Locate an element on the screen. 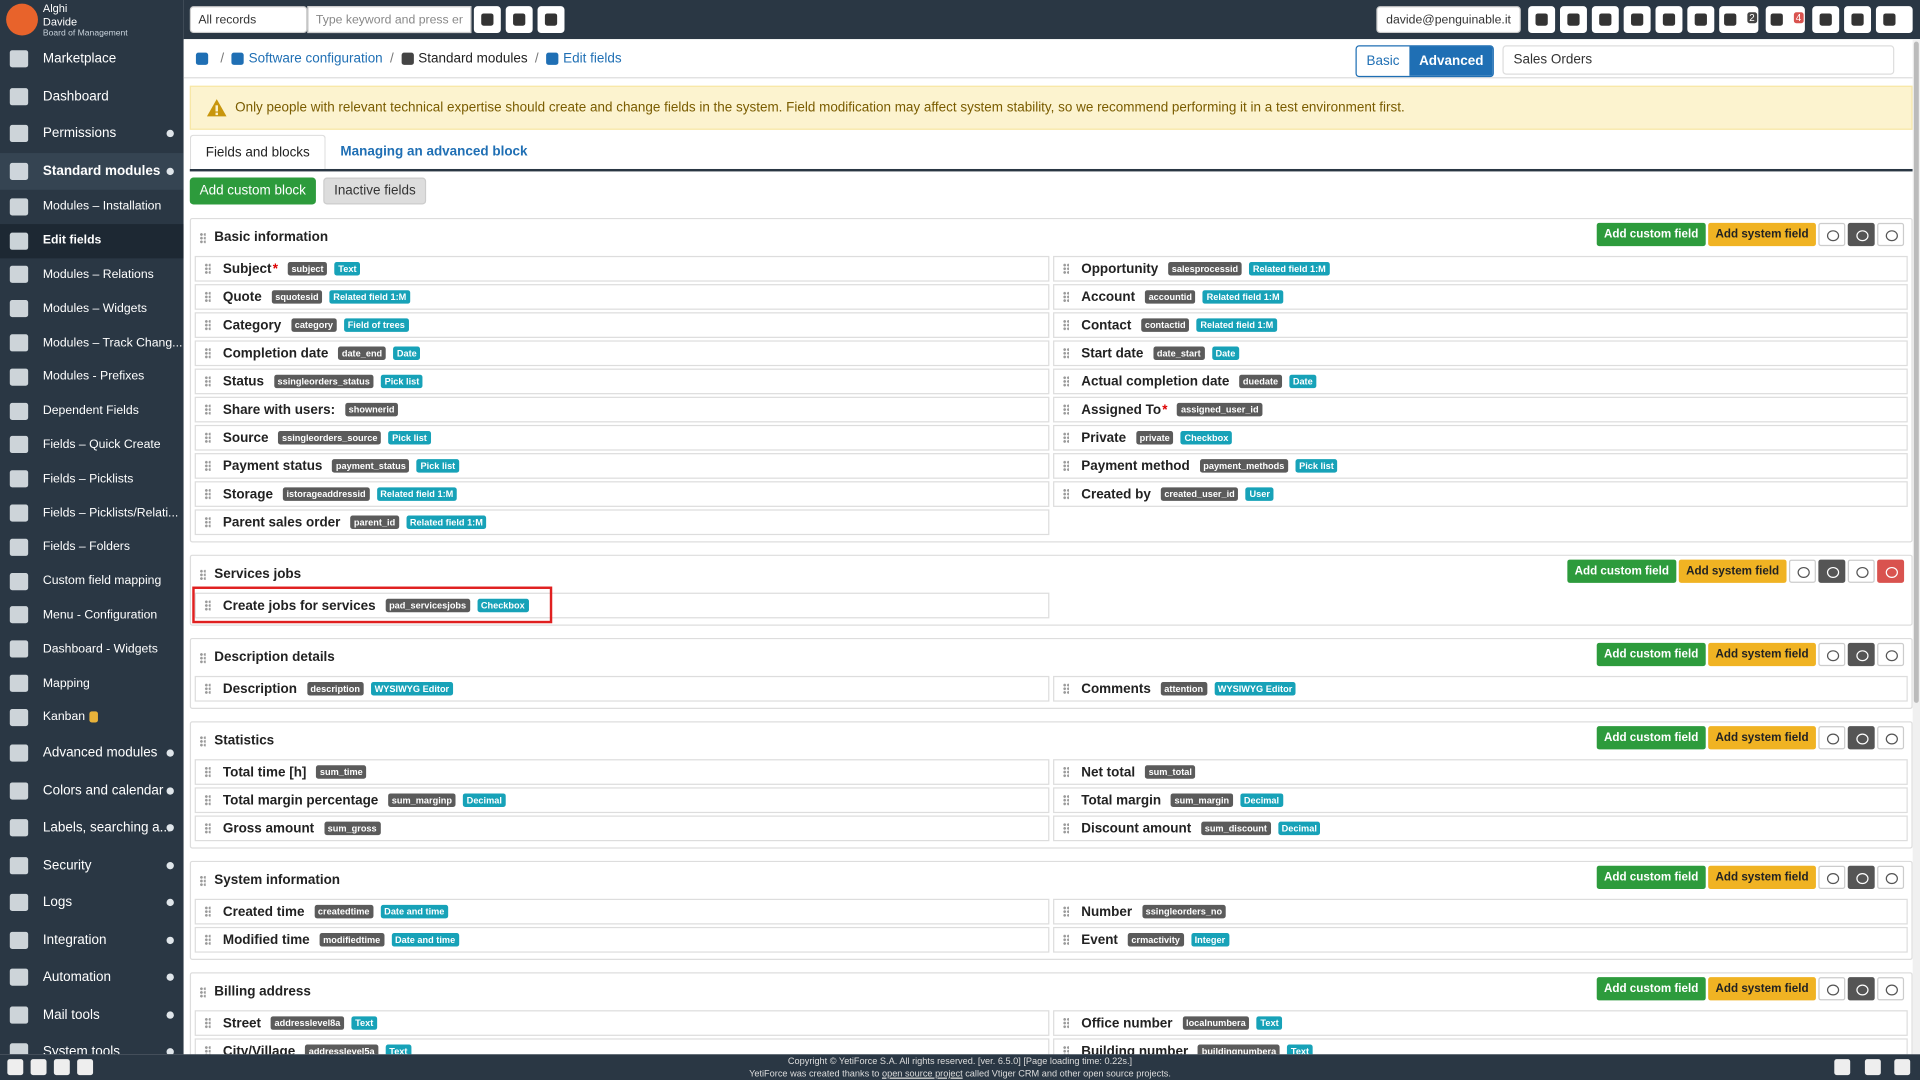 The height and width of the screenshot is (1080, 1920). field-row: Discount amount sum_discount Decimal is located at coordinates (1480, 828).